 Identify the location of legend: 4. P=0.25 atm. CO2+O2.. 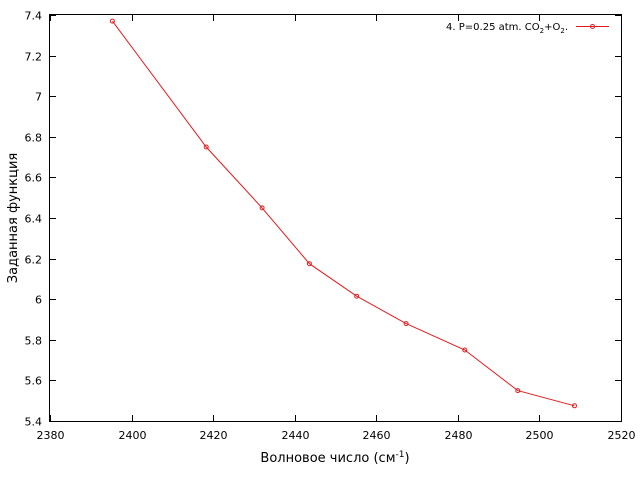
(527, 28).